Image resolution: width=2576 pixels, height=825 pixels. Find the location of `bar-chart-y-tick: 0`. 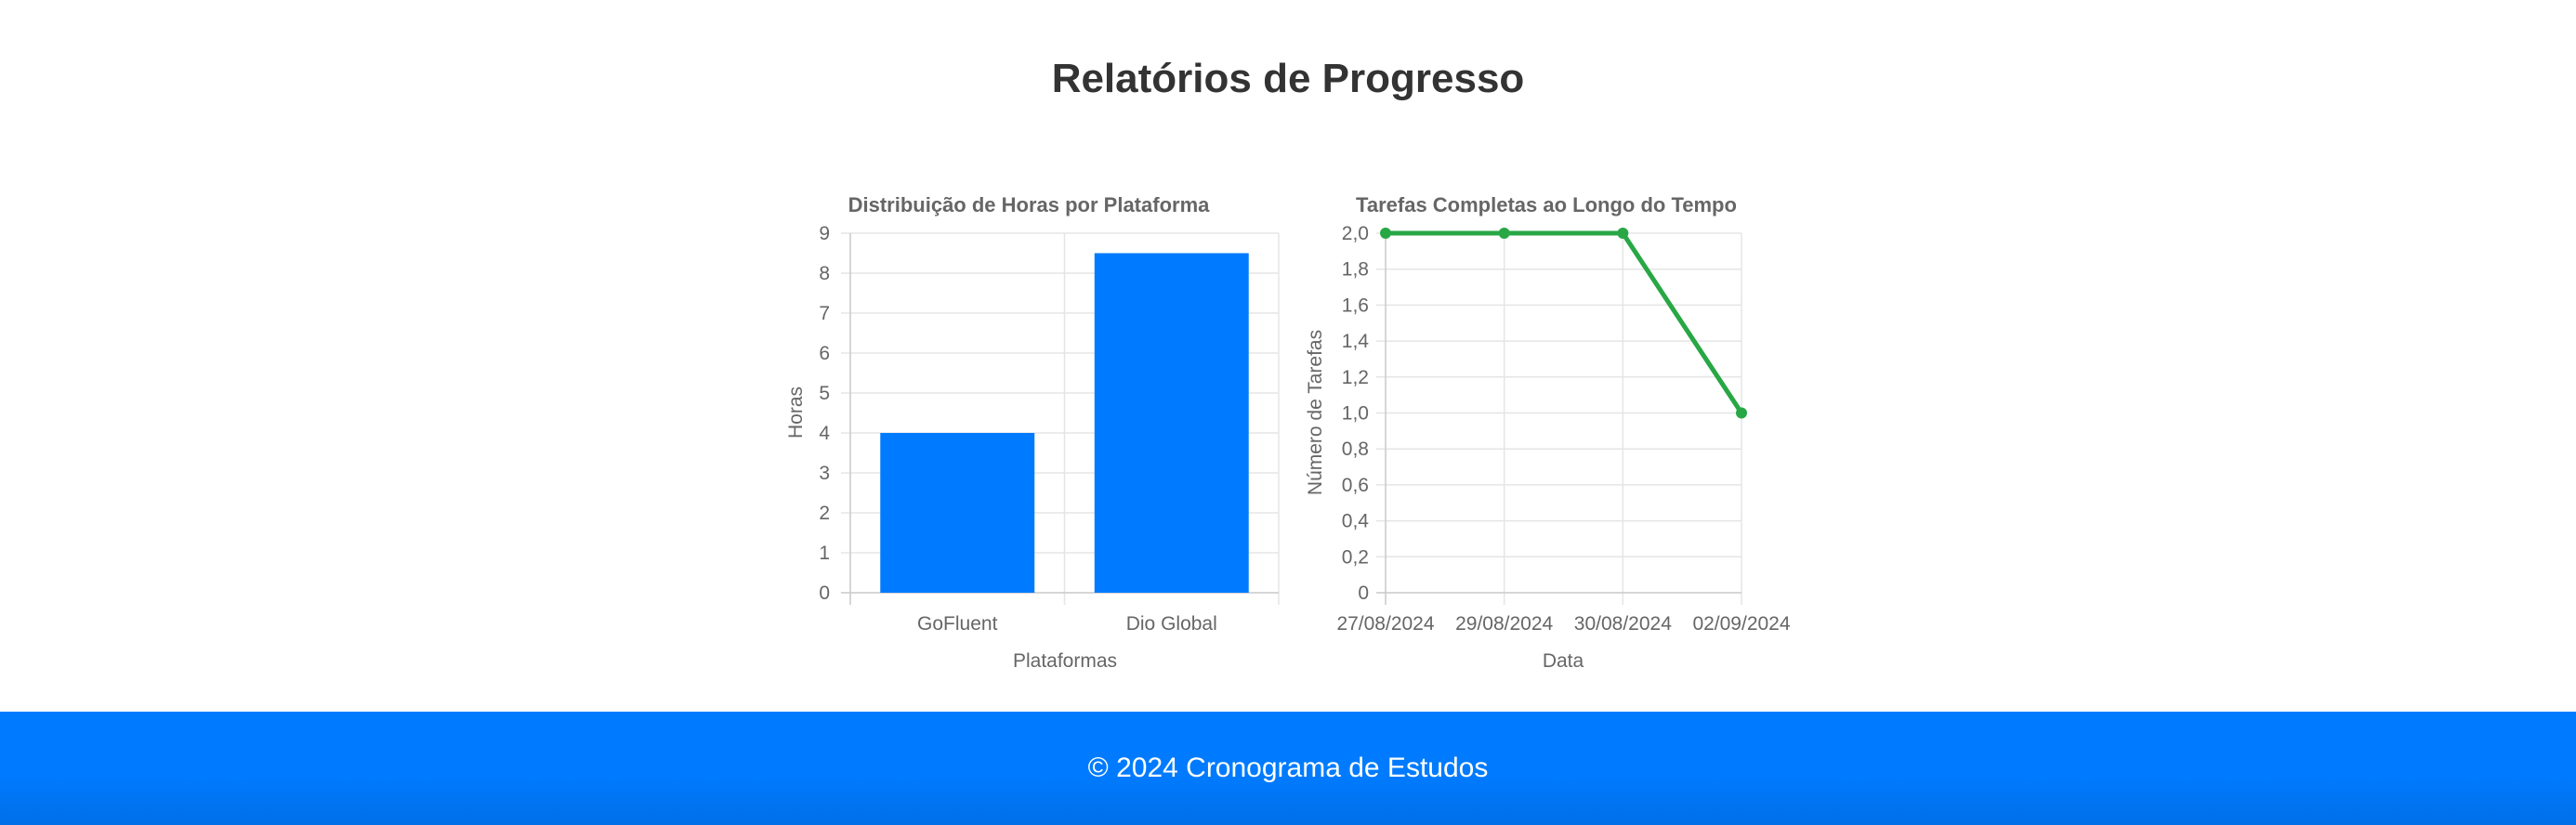

bar-chart-y-tick: 0 is located at coordinates (824, 593).